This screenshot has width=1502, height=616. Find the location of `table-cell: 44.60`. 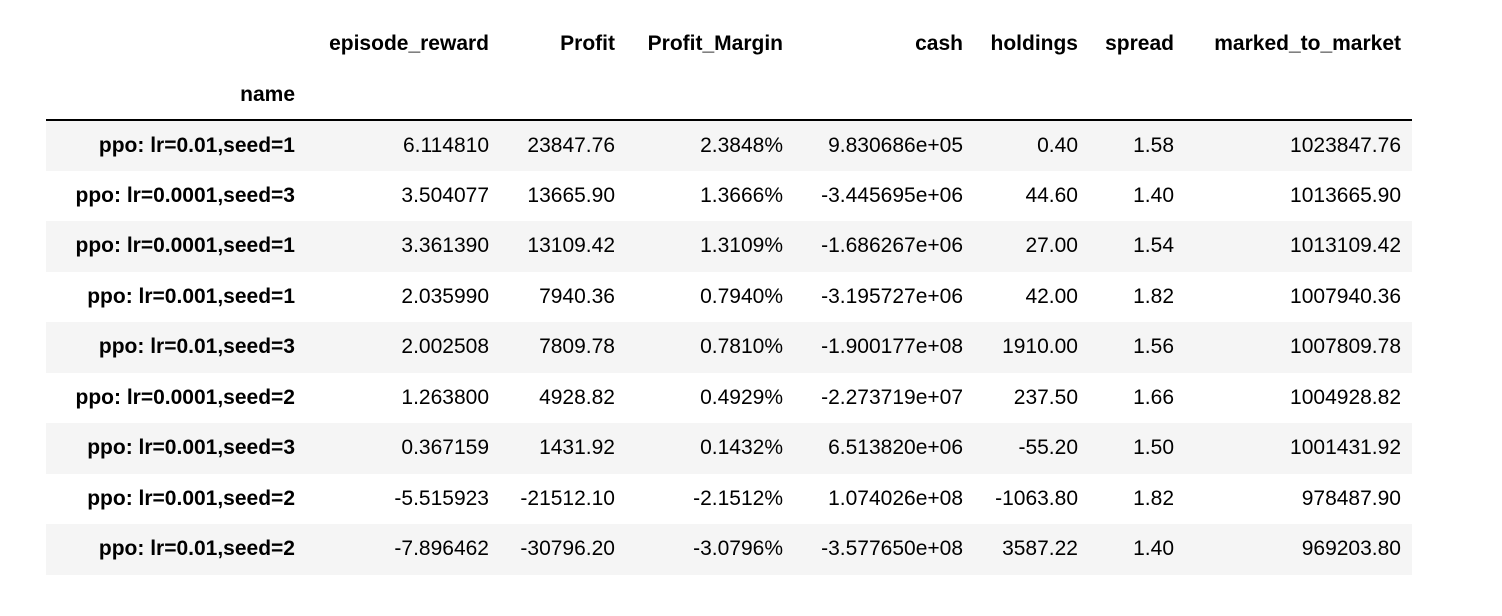

table-cell: 44.60 is located at coordinates (1051, 195).